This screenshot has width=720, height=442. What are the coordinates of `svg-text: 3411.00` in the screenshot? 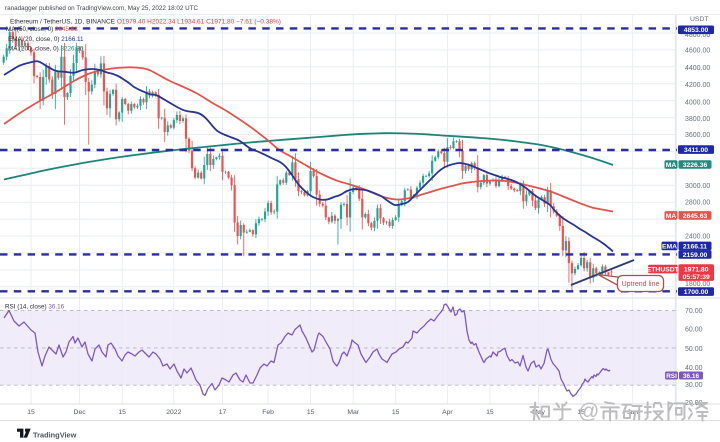 It's located at (696, 150).